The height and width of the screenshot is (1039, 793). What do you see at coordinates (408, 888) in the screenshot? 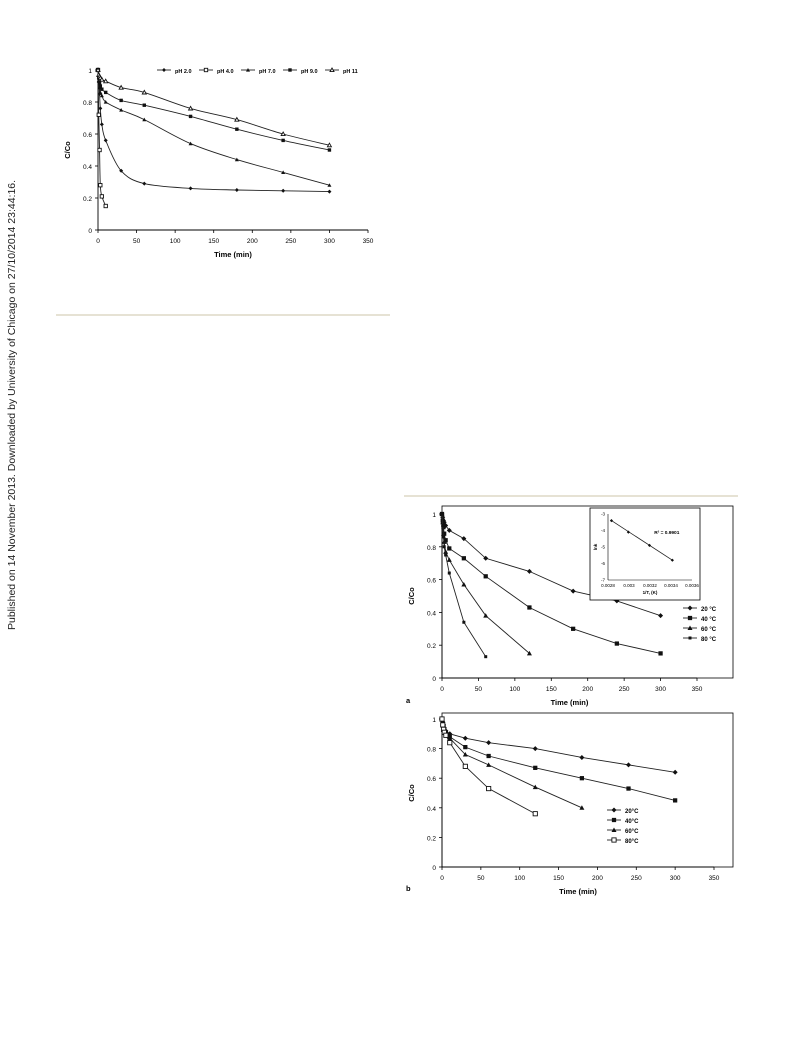
I see `panel-label: b` at bounding box center [408, 888].